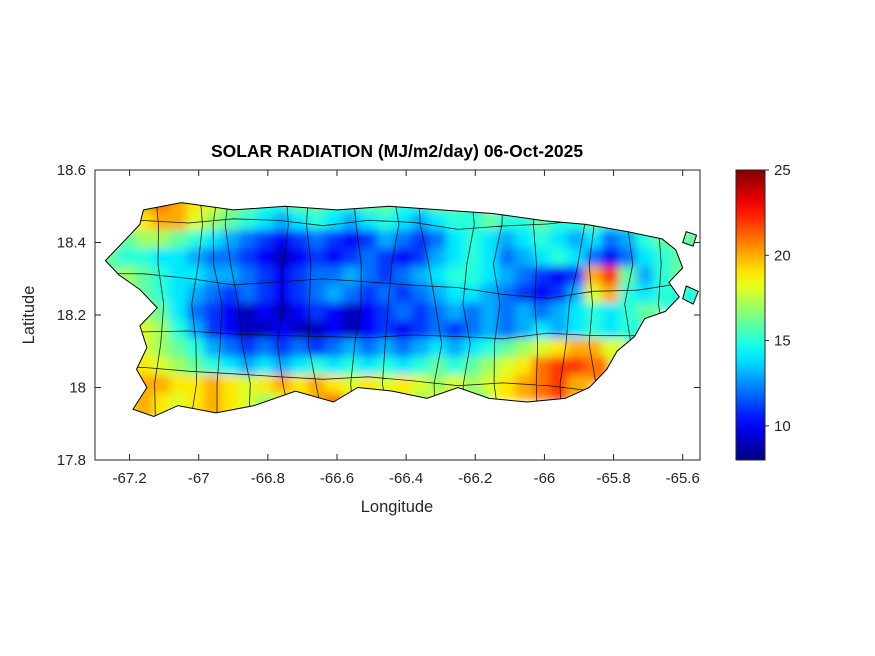  What do you see at coordinates (782, 170) in the screenshot?
I see `colorbar-tick-label: 25` at bounding box center [782, 170].